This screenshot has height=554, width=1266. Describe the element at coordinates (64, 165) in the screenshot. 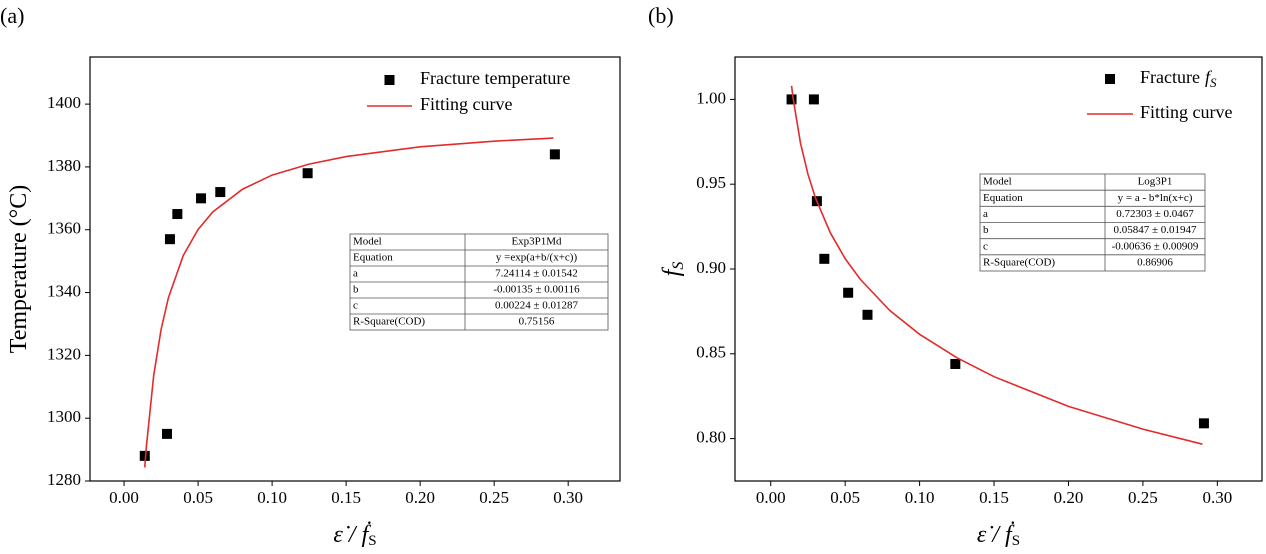

I see `y-tick-label: 1380` at that location.